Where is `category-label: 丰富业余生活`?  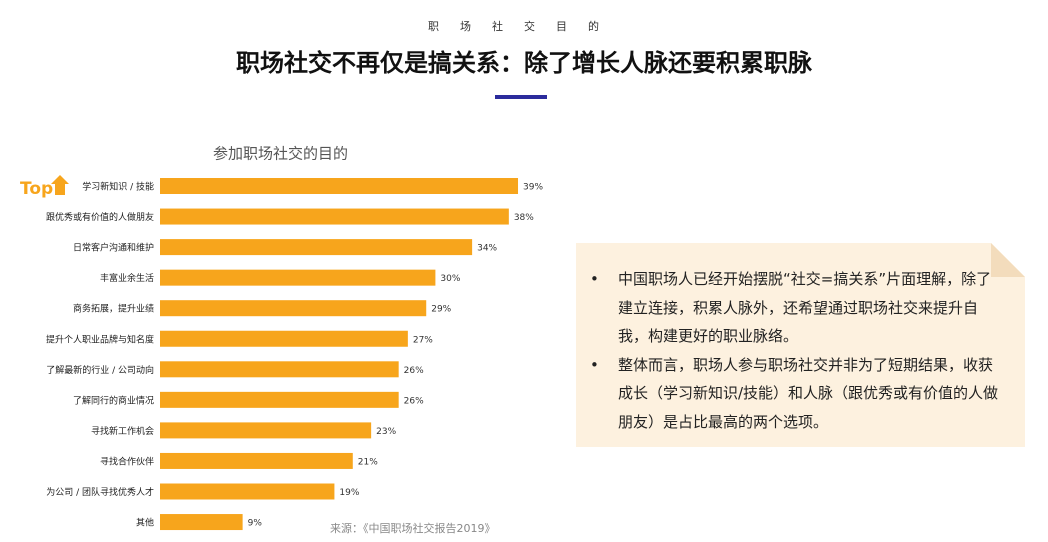
category-label: 丰富业余生活 is located at coordinates (127, 278).